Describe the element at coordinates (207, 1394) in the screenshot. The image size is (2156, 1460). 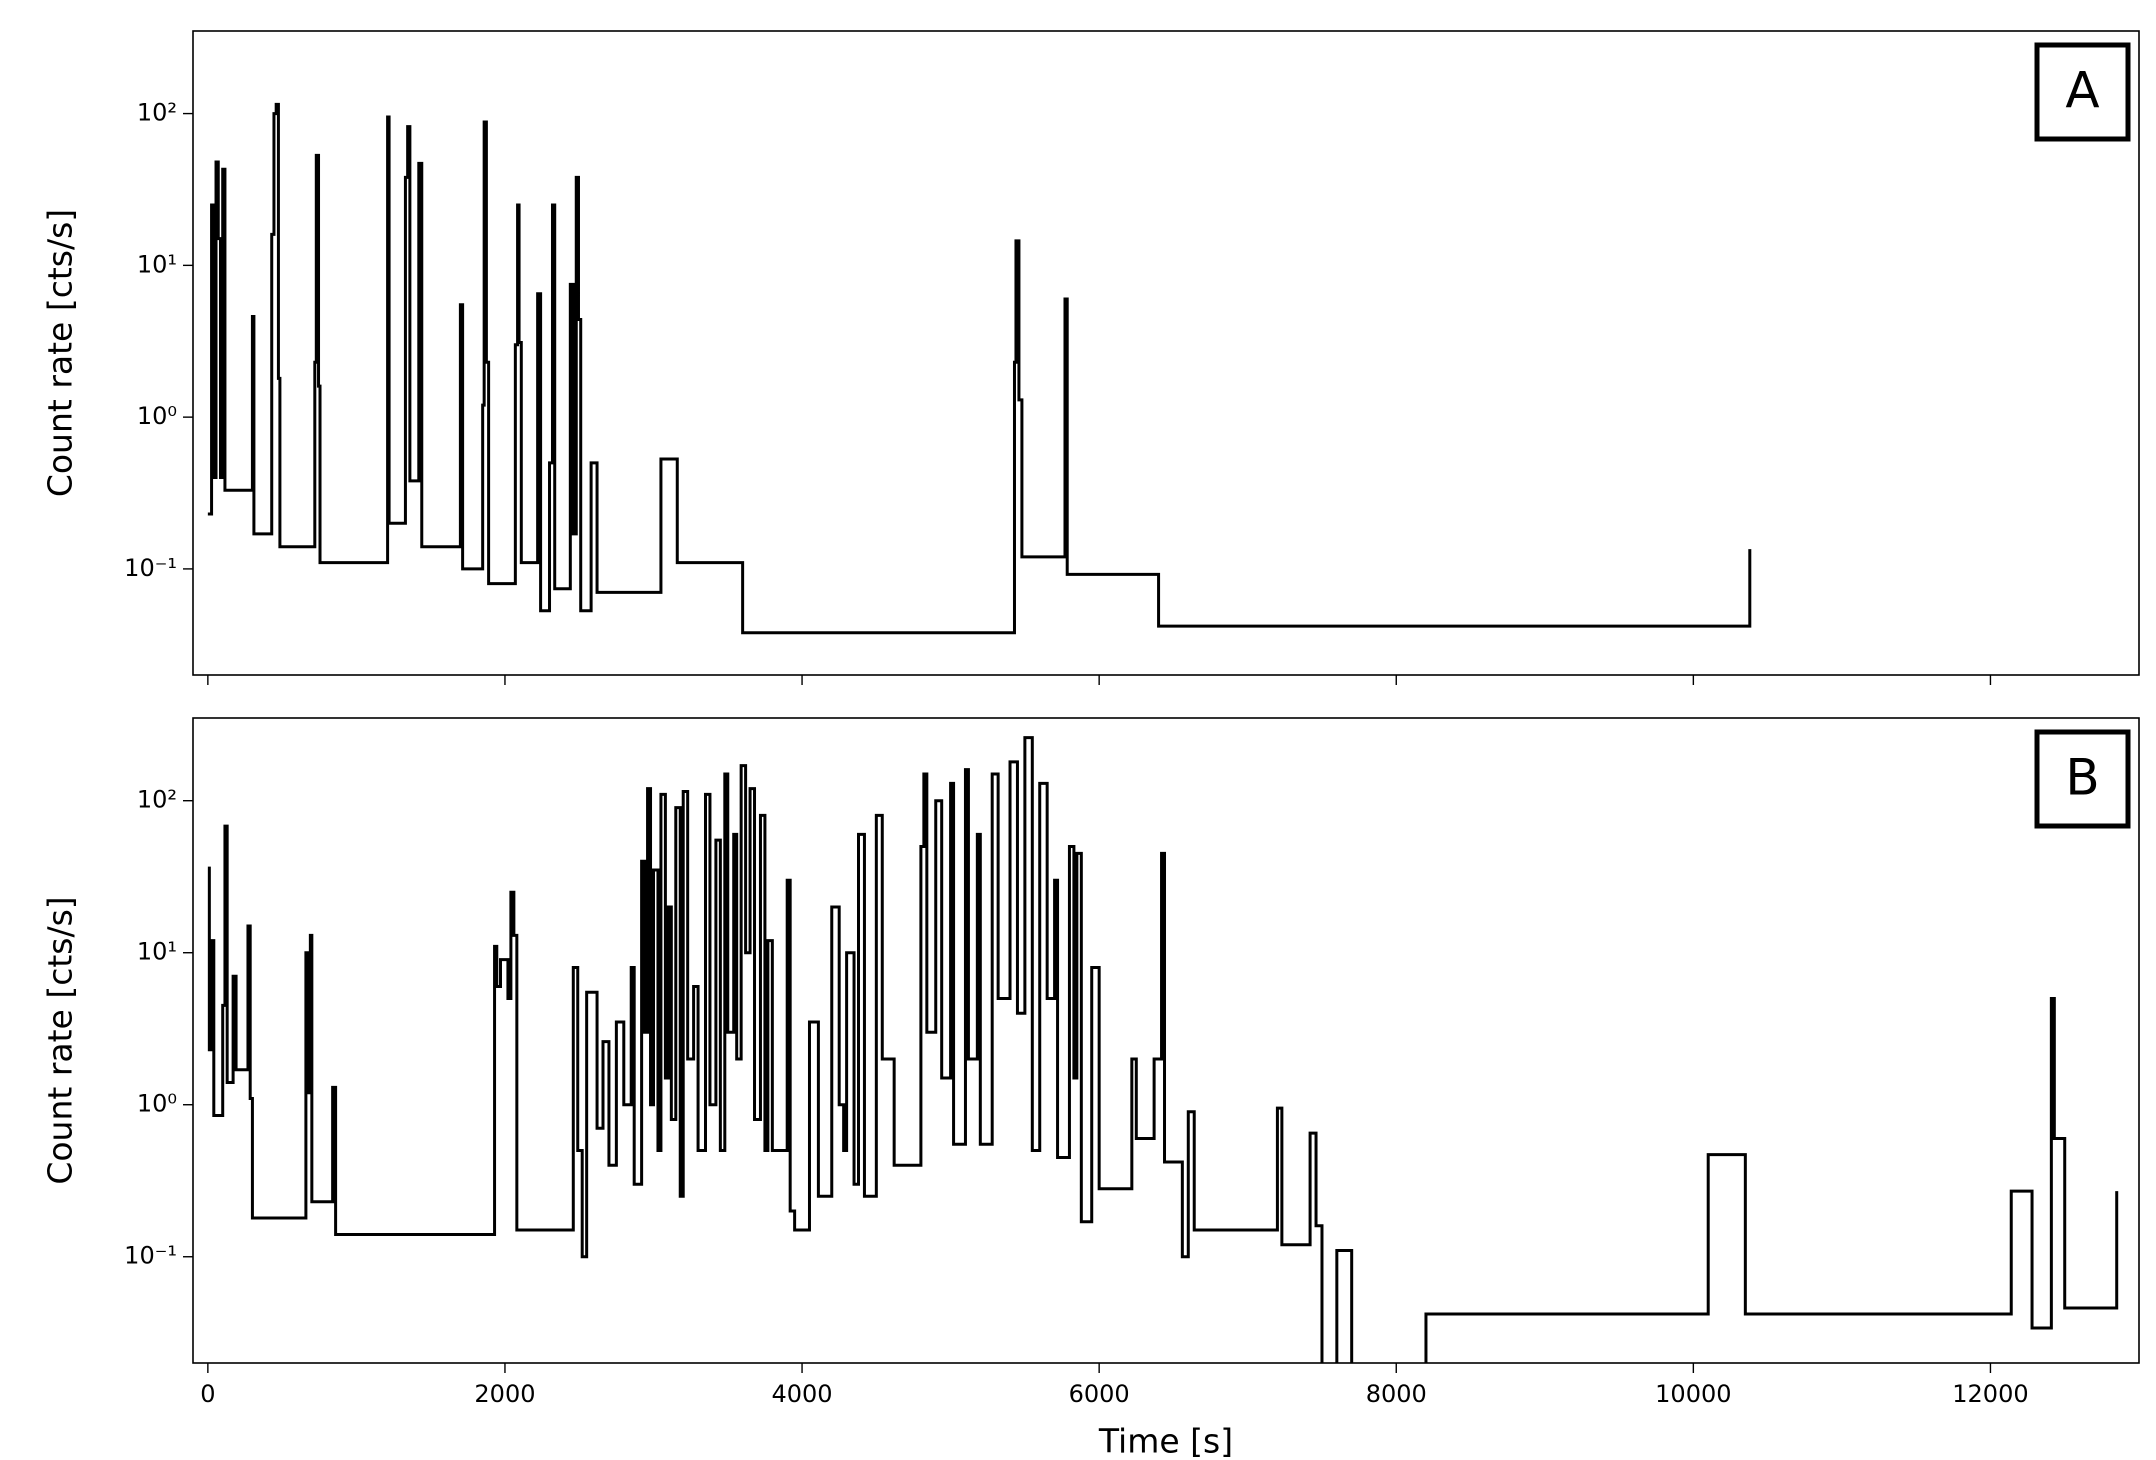
I see `x-tick-label: 0` at that location.